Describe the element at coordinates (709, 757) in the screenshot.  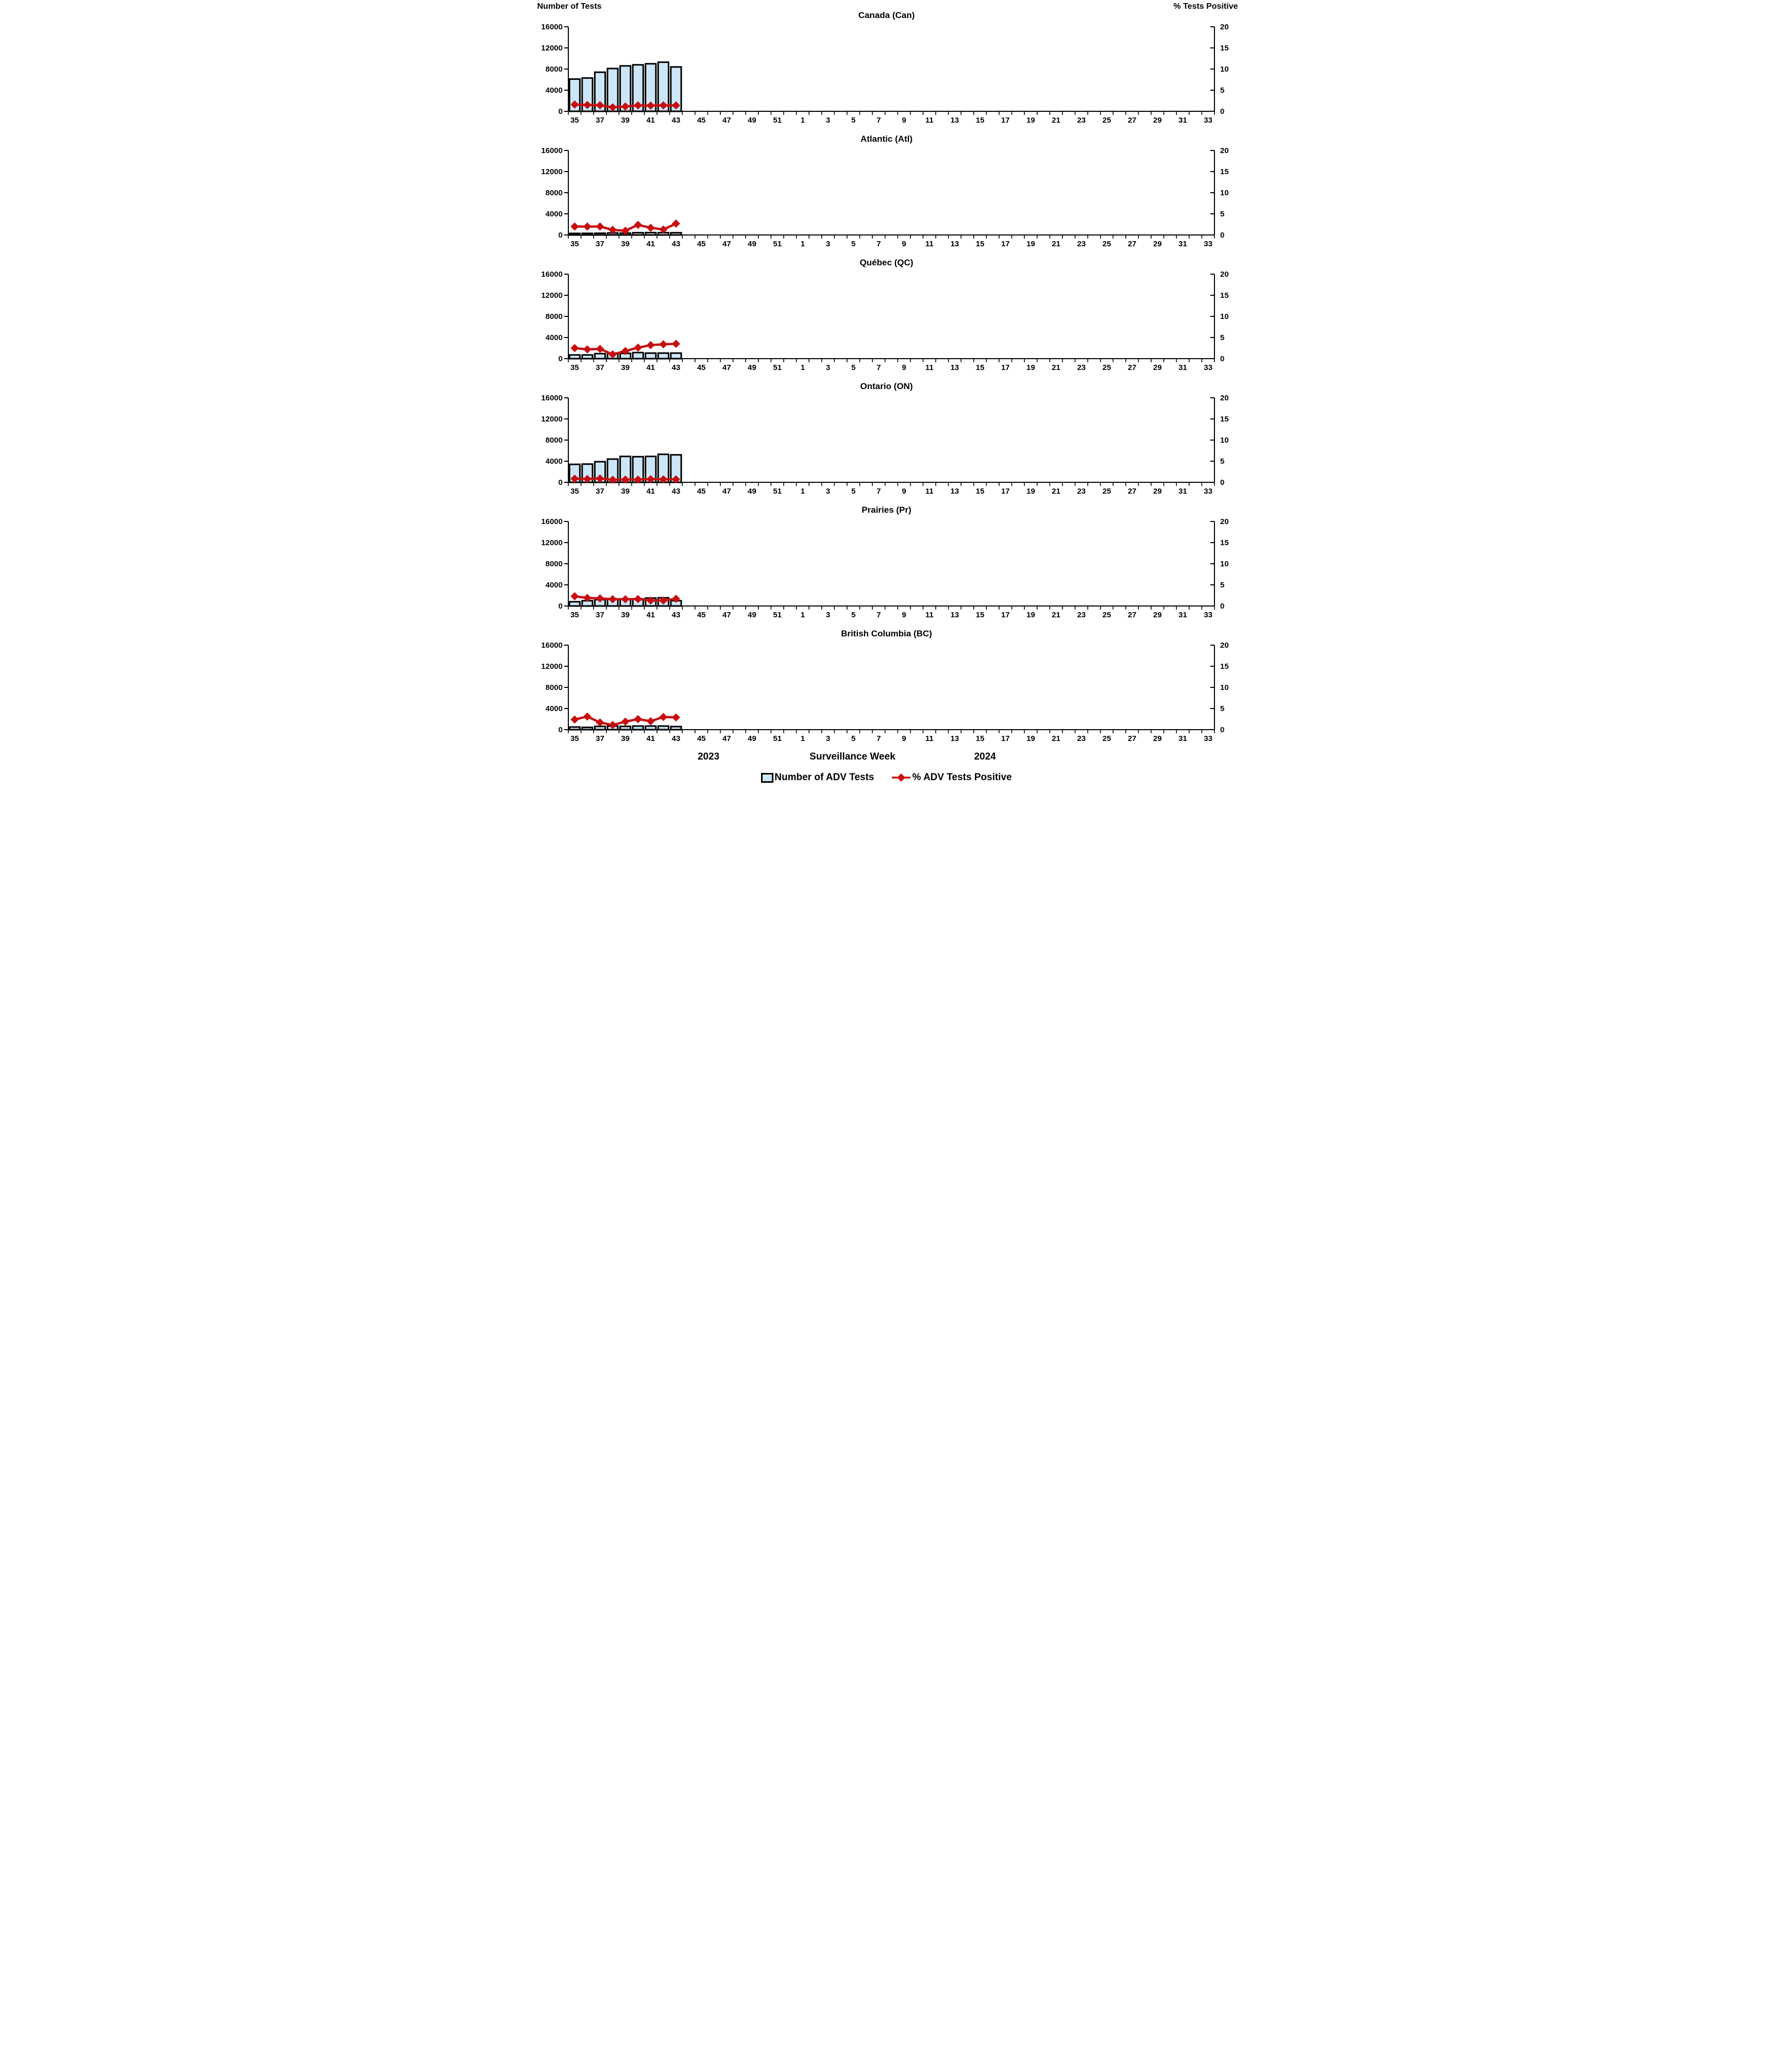
I see `year-label-2023: 2023` at that location.